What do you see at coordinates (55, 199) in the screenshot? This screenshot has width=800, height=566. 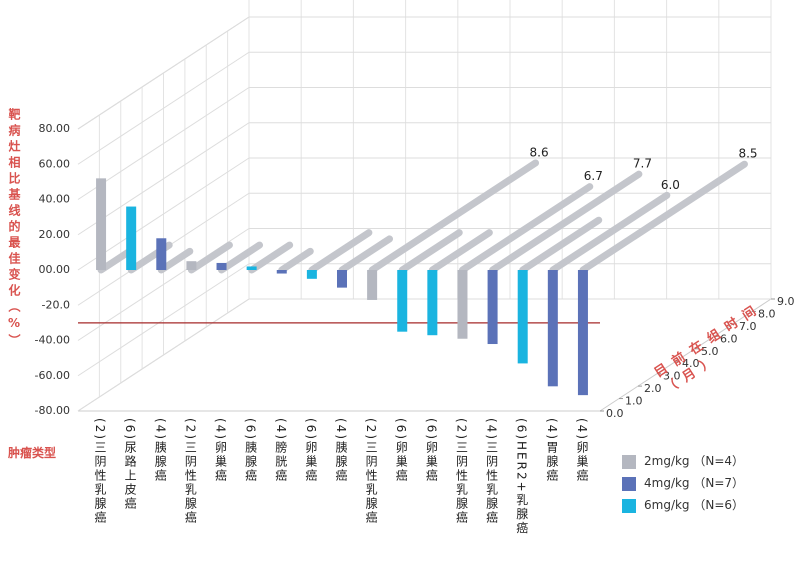 I see `y-tick-label: 40.00` at bounding box center [55, 199].